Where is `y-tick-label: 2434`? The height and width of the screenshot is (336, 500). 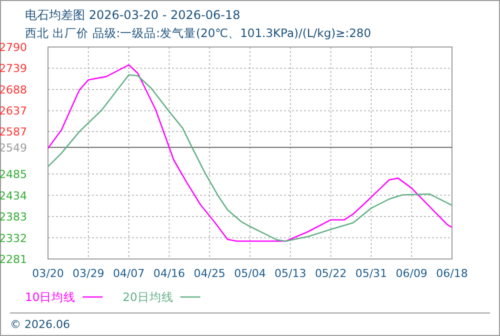 y-tick-label: 2434 is located at coordinates (13, 195).